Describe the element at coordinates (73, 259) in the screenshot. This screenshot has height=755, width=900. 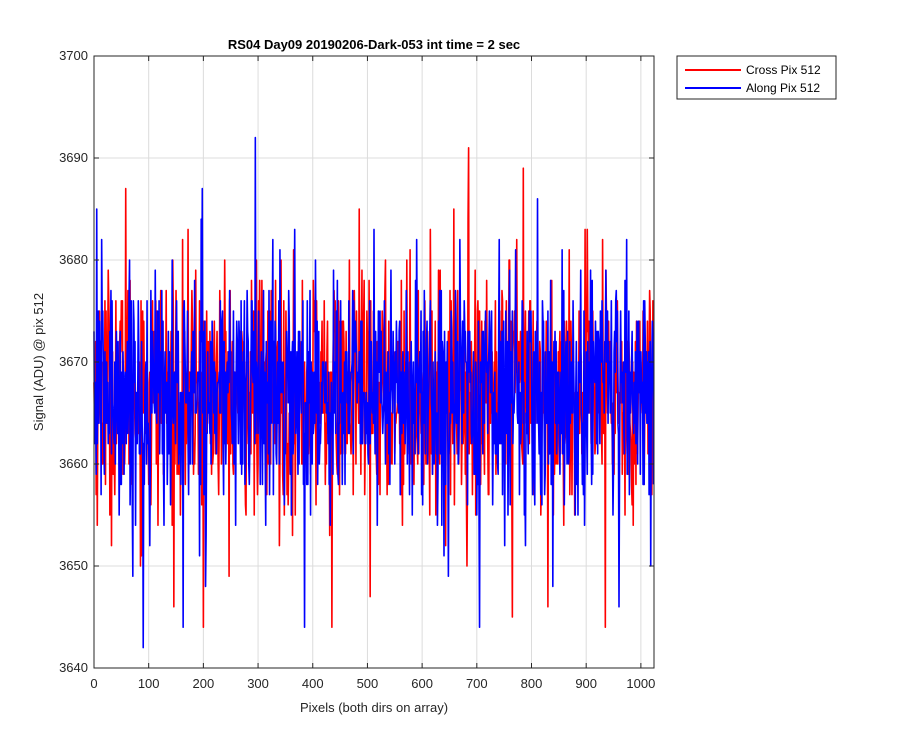
I see `y-tick-label: 3680` at that location.